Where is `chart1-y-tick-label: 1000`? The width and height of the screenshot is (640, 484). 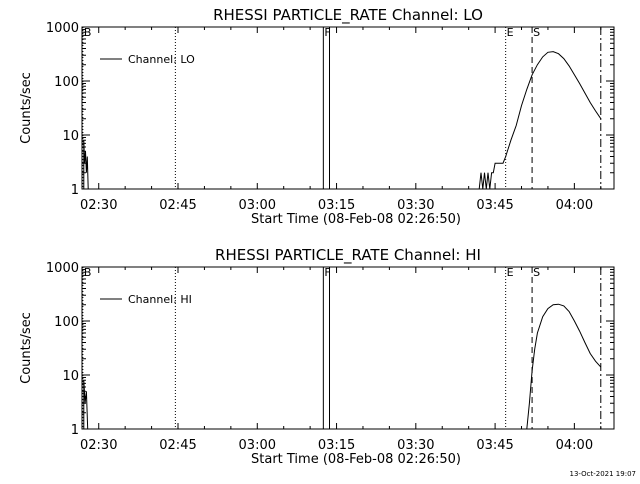 chart1-y-tick-label: 1000 is located at coordinates (62, 28).